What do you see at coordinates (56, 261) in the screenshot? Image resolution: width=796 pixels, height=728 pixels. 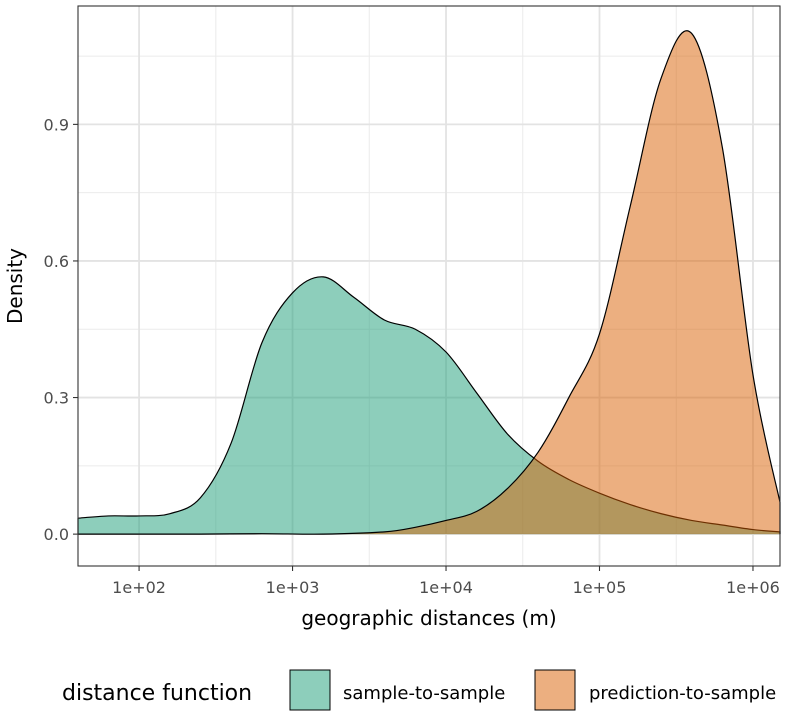 I see `y-tick-label: 0.6` at bounding box center [56, 261].